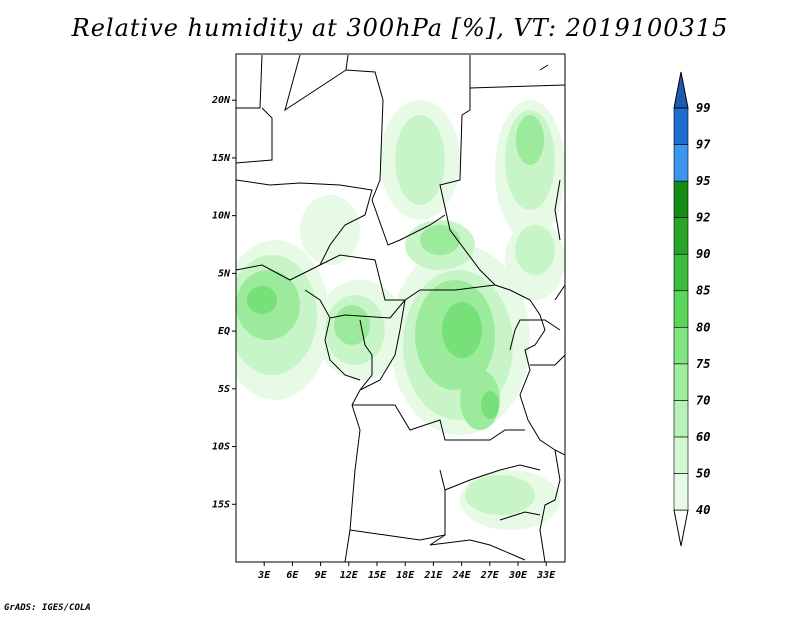 This screenshot has width=800, height=618. What do you see at coordinates (221, 158) in the screenshot?
I see `lat-tick-label: 15N` at bounding box center [221, 158].